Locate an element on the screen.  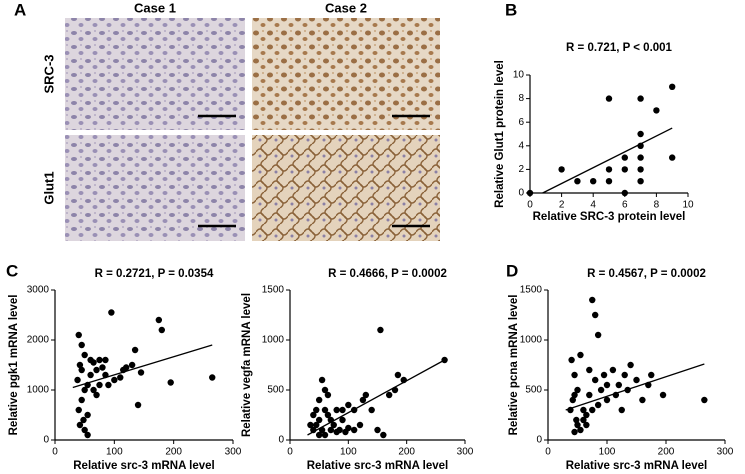
y-tick-label: 1500 is located at coordinates (531, 290).